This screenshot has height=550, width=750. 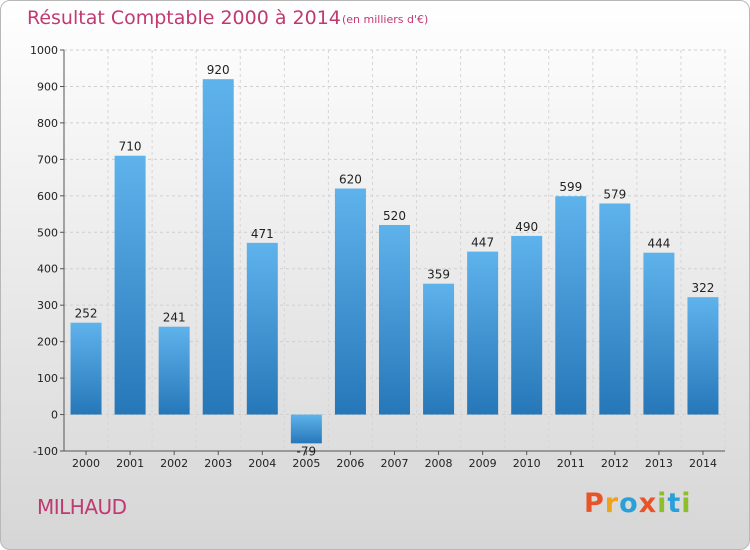 I want to click on y-tick-label: 1000, so click(x=44, y=50).